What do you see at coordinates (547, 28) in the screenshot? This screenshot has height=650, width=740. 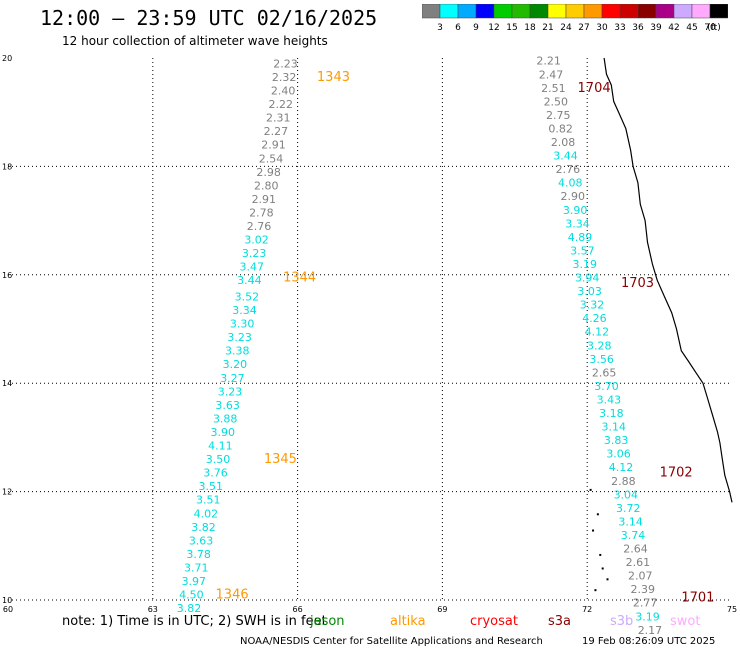 I see `color-scale-label: 21` at bounding box center [547, 28].